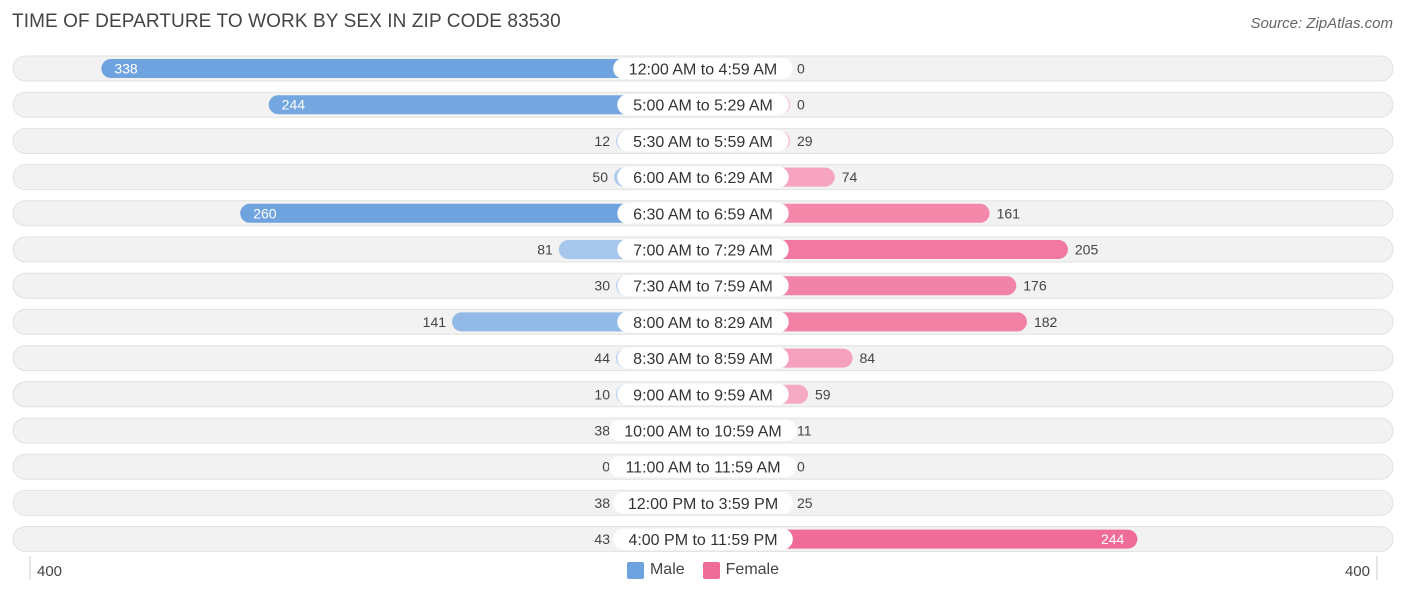  Describe the element at coordinates (602, 394) in the screenshot. I see `male-value-label: 10` at that location.